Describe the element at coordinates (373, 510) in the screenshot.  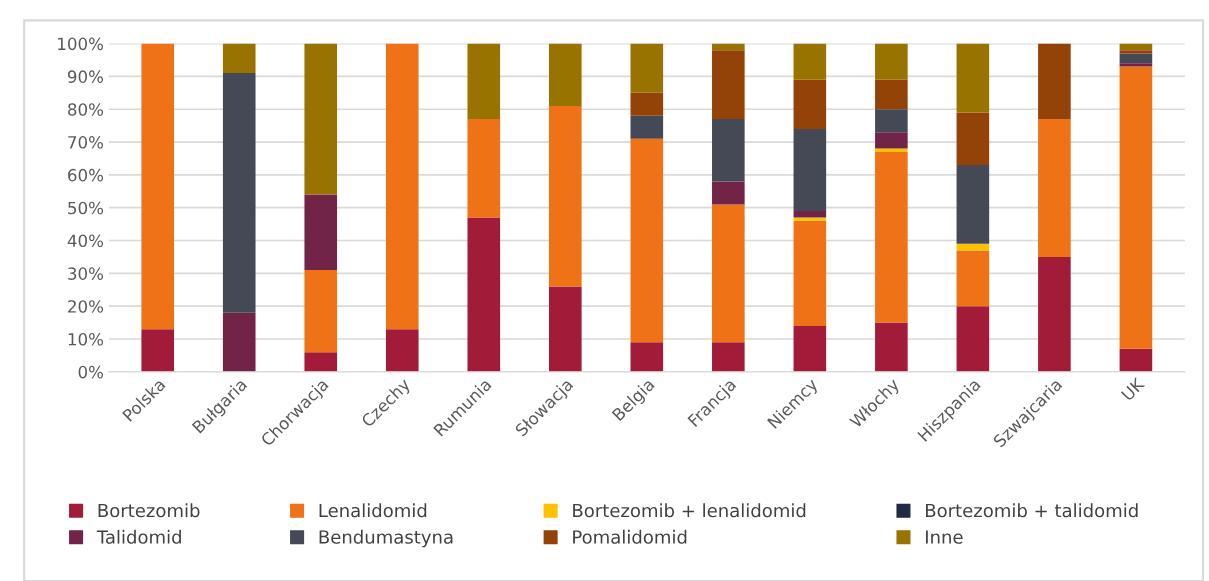
I see `legend-label: Lenalidomid` at that location.